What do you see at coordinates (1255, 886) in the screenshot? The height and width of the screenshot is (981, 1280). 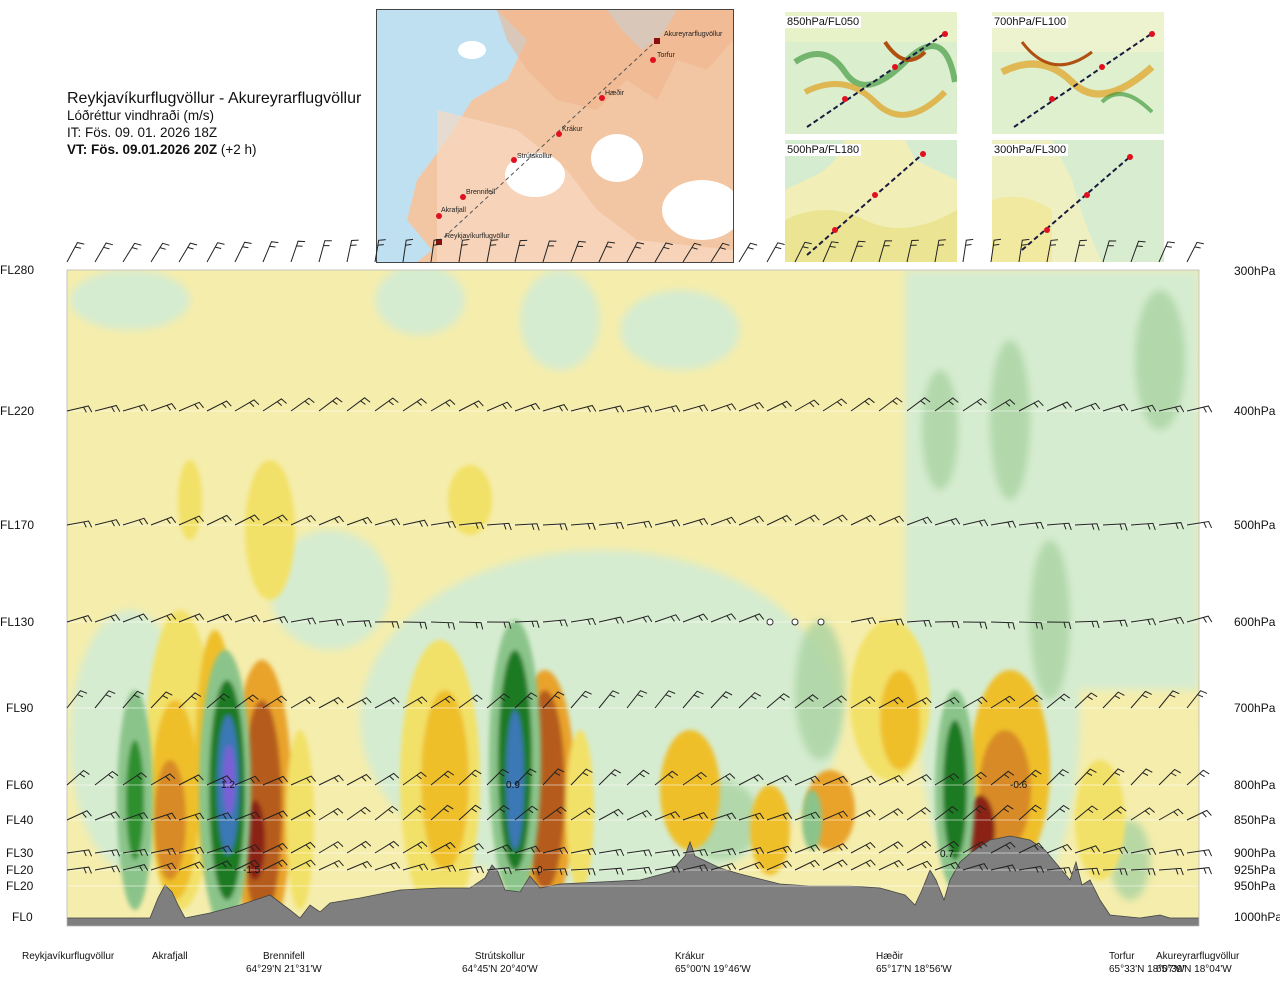 I see `pressure-label: 950hPa` at bounding box center [1255, 886].